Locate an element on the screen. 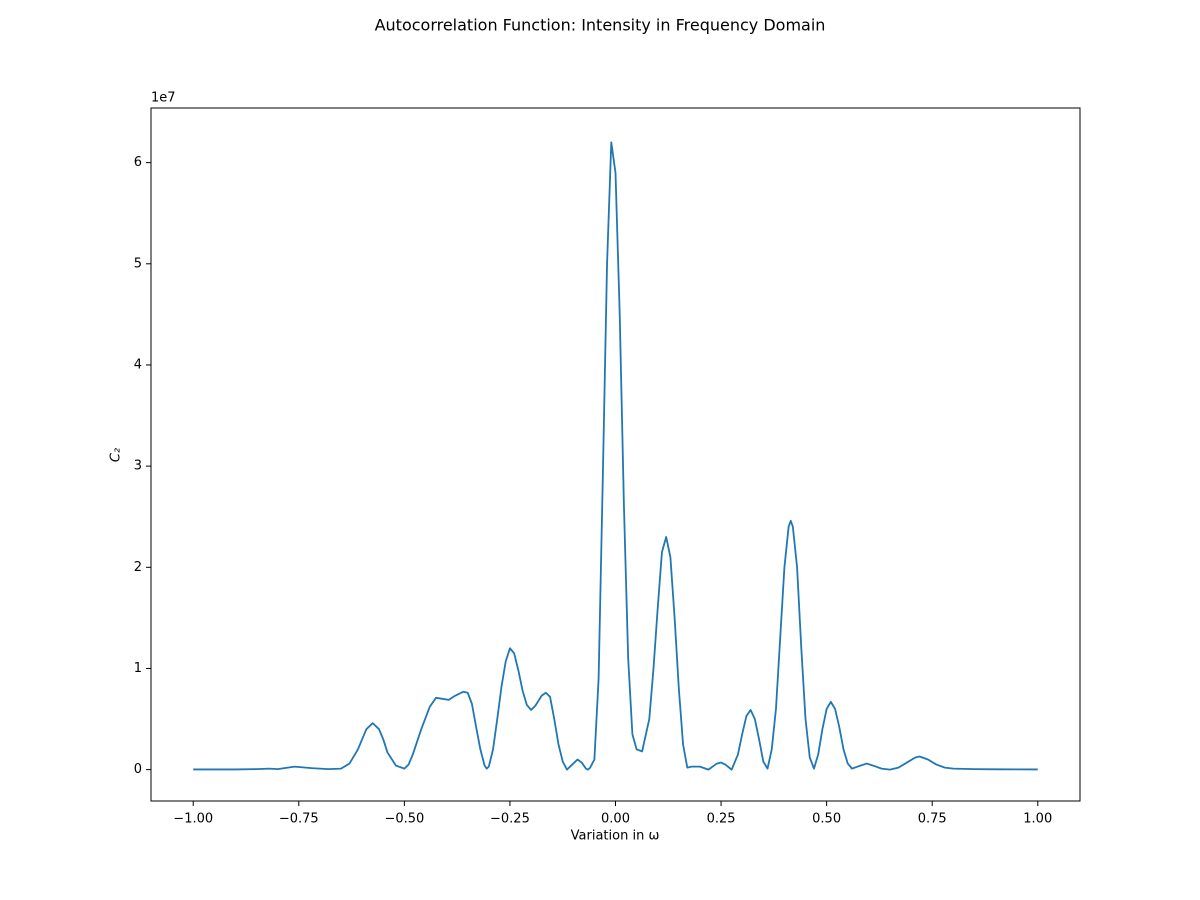 The width and height of the screenshot is (1200, 900). x-tick-label: 0.25 is located at coordinates (721, 819).